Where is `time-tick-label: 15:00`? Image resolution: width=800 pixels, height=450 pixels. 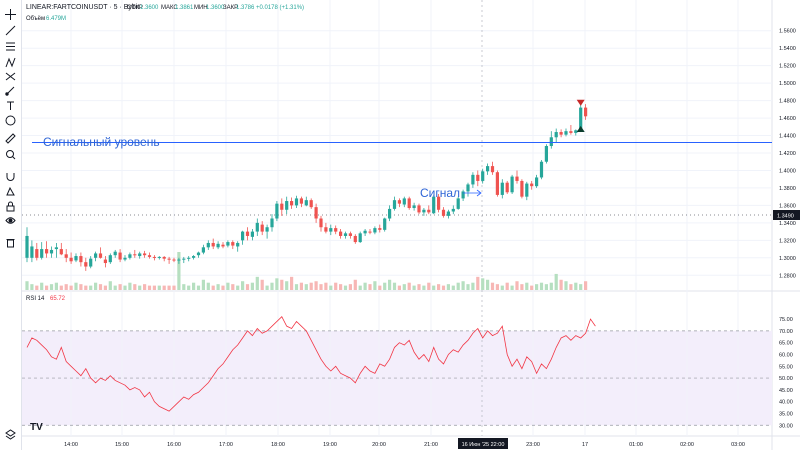
time-tick-label: 15:00 is located at coordinates (122, 445).